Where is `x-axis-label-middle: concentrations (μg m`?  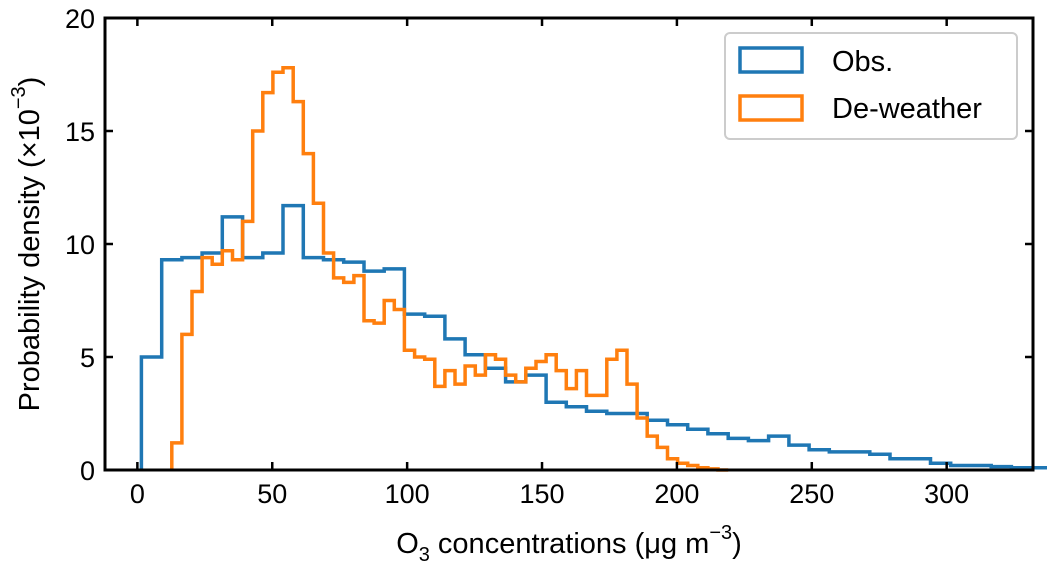
x-axis-label-middle: concentrations (μg m is located at coordinates (569, 544).